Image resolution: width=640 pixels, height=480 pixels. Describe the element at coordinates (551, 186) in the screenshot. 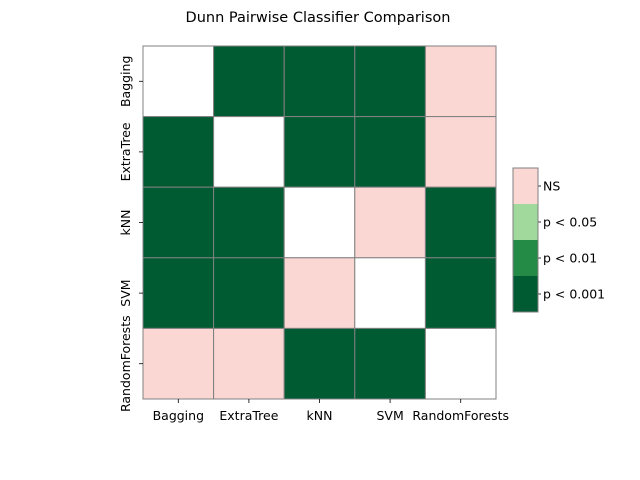

I see `legend-label: NS` at that location.